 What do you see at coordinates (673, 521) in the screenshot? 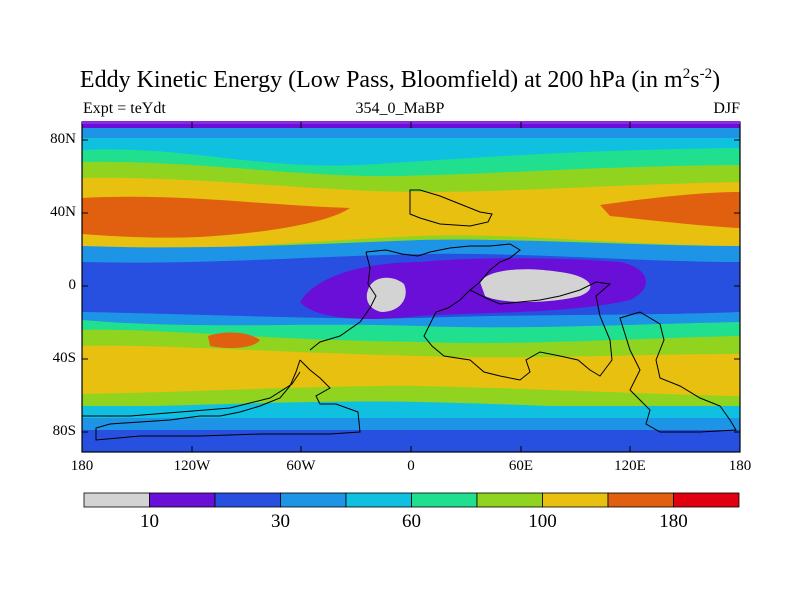
I see `colorbar-label: 180` at bounding box center [673, 521].